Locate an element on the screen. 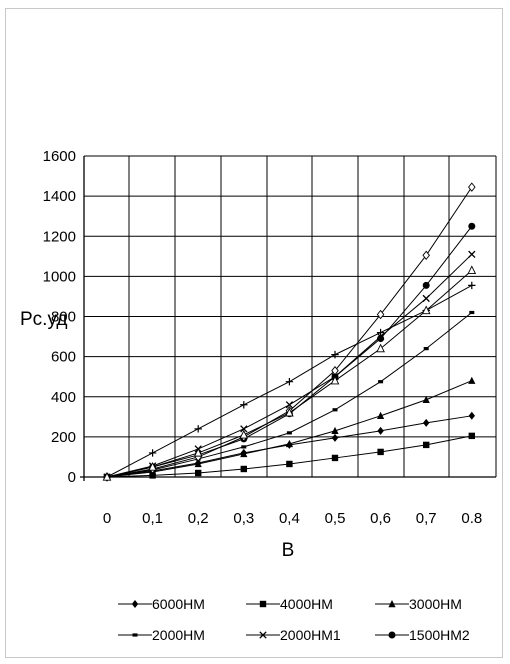 Image resolution: width=510 pixels, height=664 pixels. x-axis-label: B is located at coordinates (288, 550).